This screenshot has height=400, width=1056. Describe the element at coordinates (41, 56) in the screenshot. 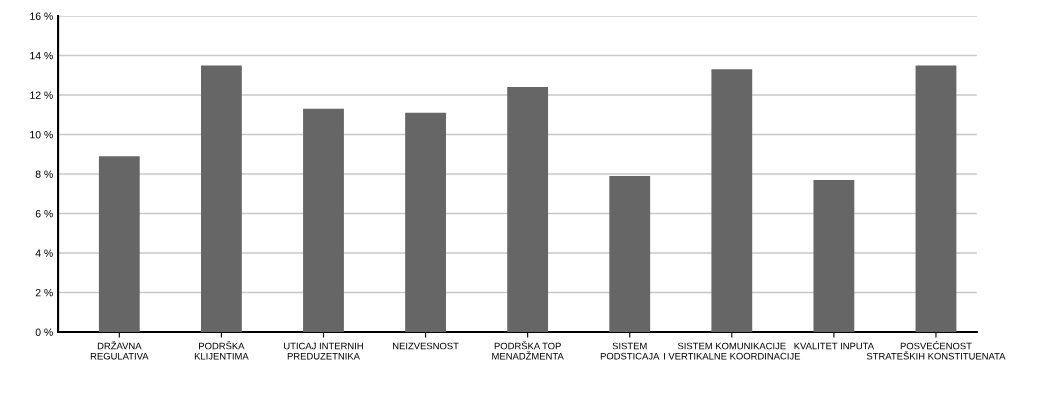

I see `y-tick-label: 14 %` at that location.